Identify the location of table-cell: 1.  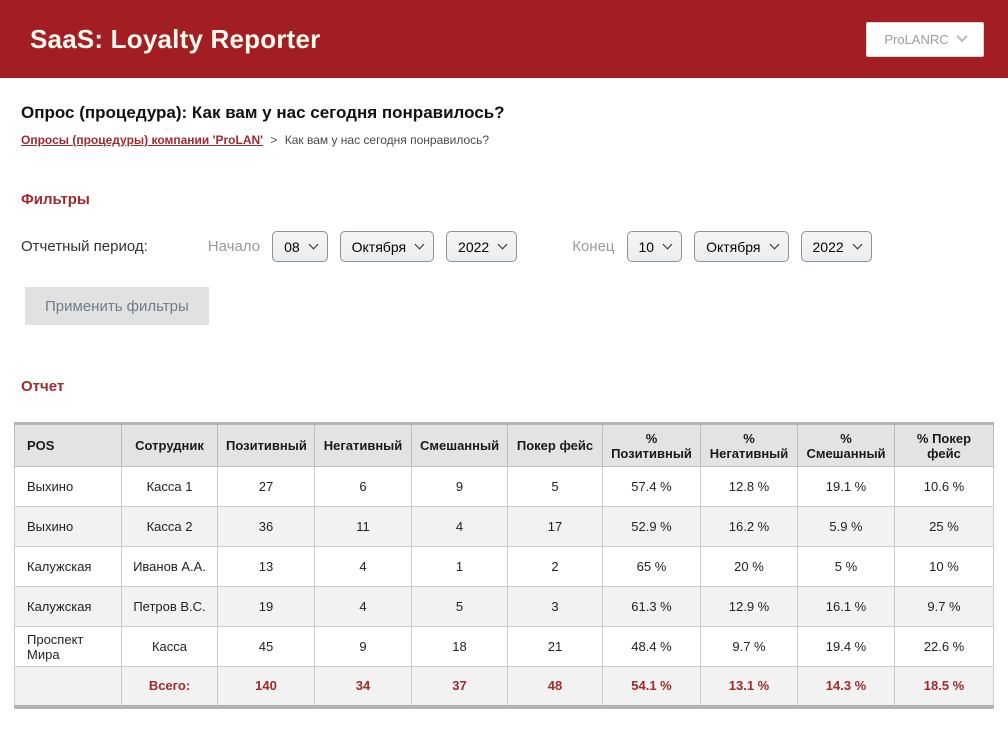
(459, 566).